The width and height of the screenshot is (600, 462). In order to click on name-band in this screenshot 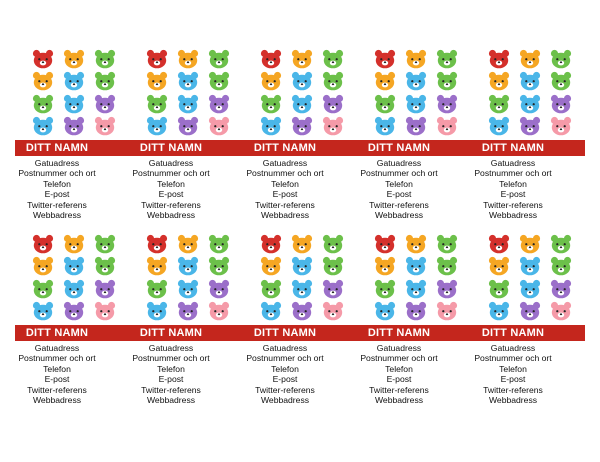, I will do `click(300, 333)`.